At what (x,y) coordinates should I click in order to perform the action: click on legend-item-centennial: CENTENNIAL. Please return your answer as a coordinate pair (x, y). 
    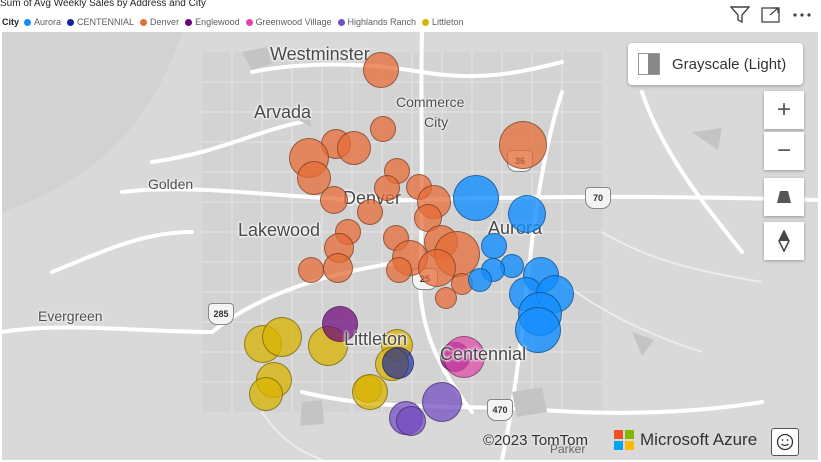
    Looking at the image, I should click on (100, 22).